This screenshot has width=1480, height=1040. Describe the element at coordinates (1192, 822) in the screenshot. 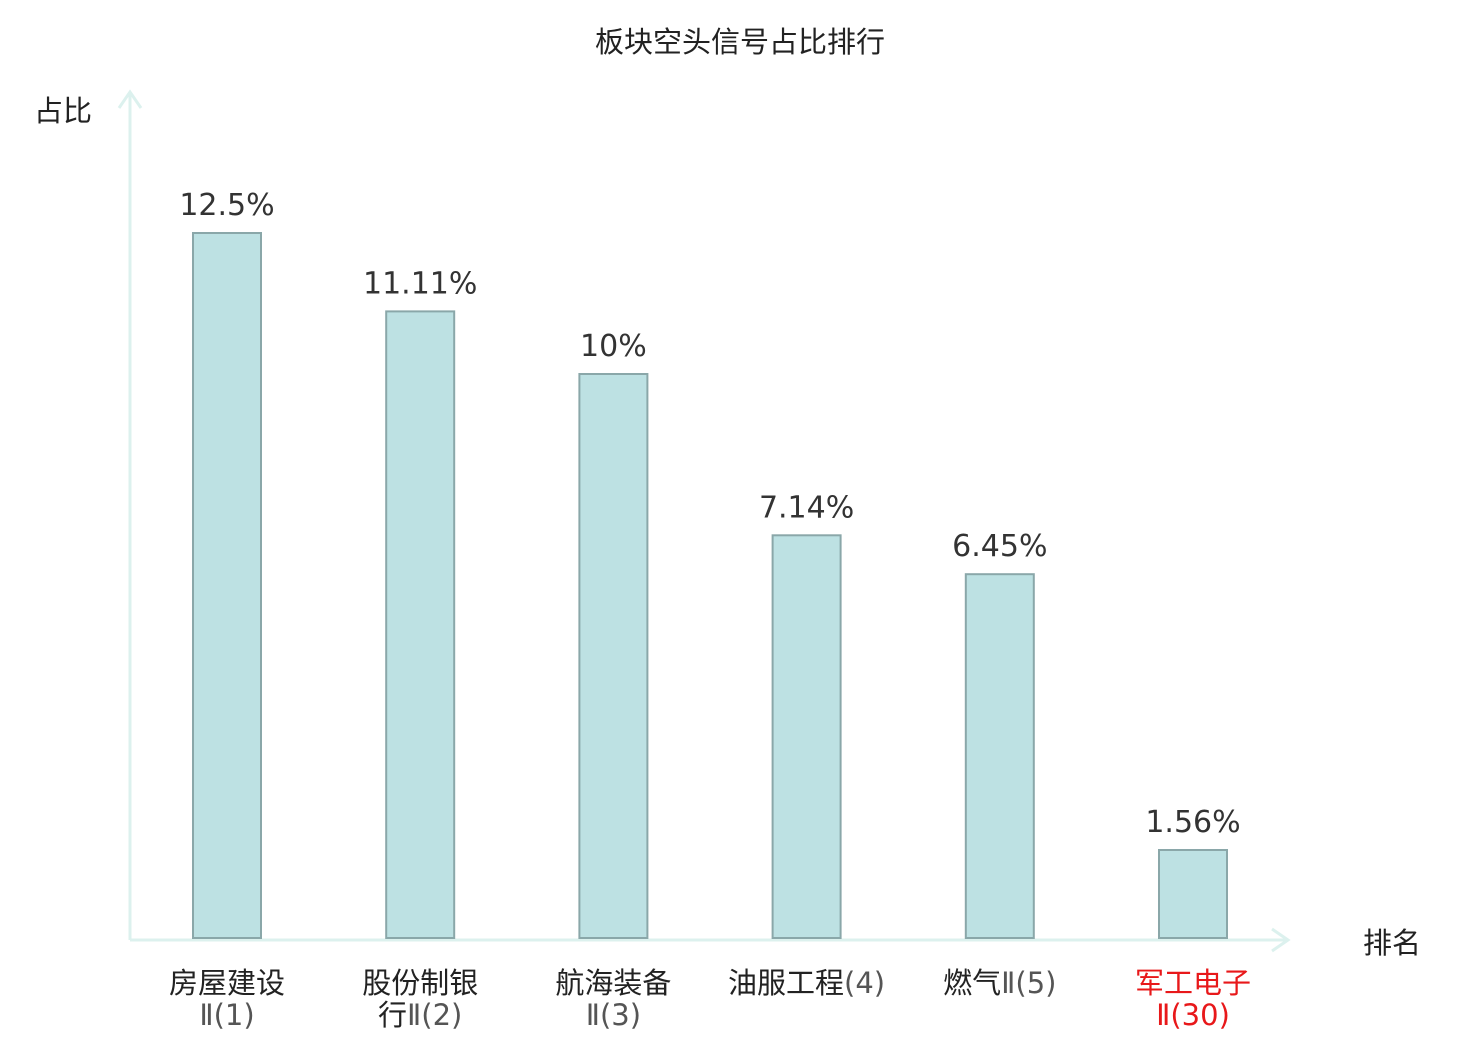

I see `value-label: 1.56%` at that location.